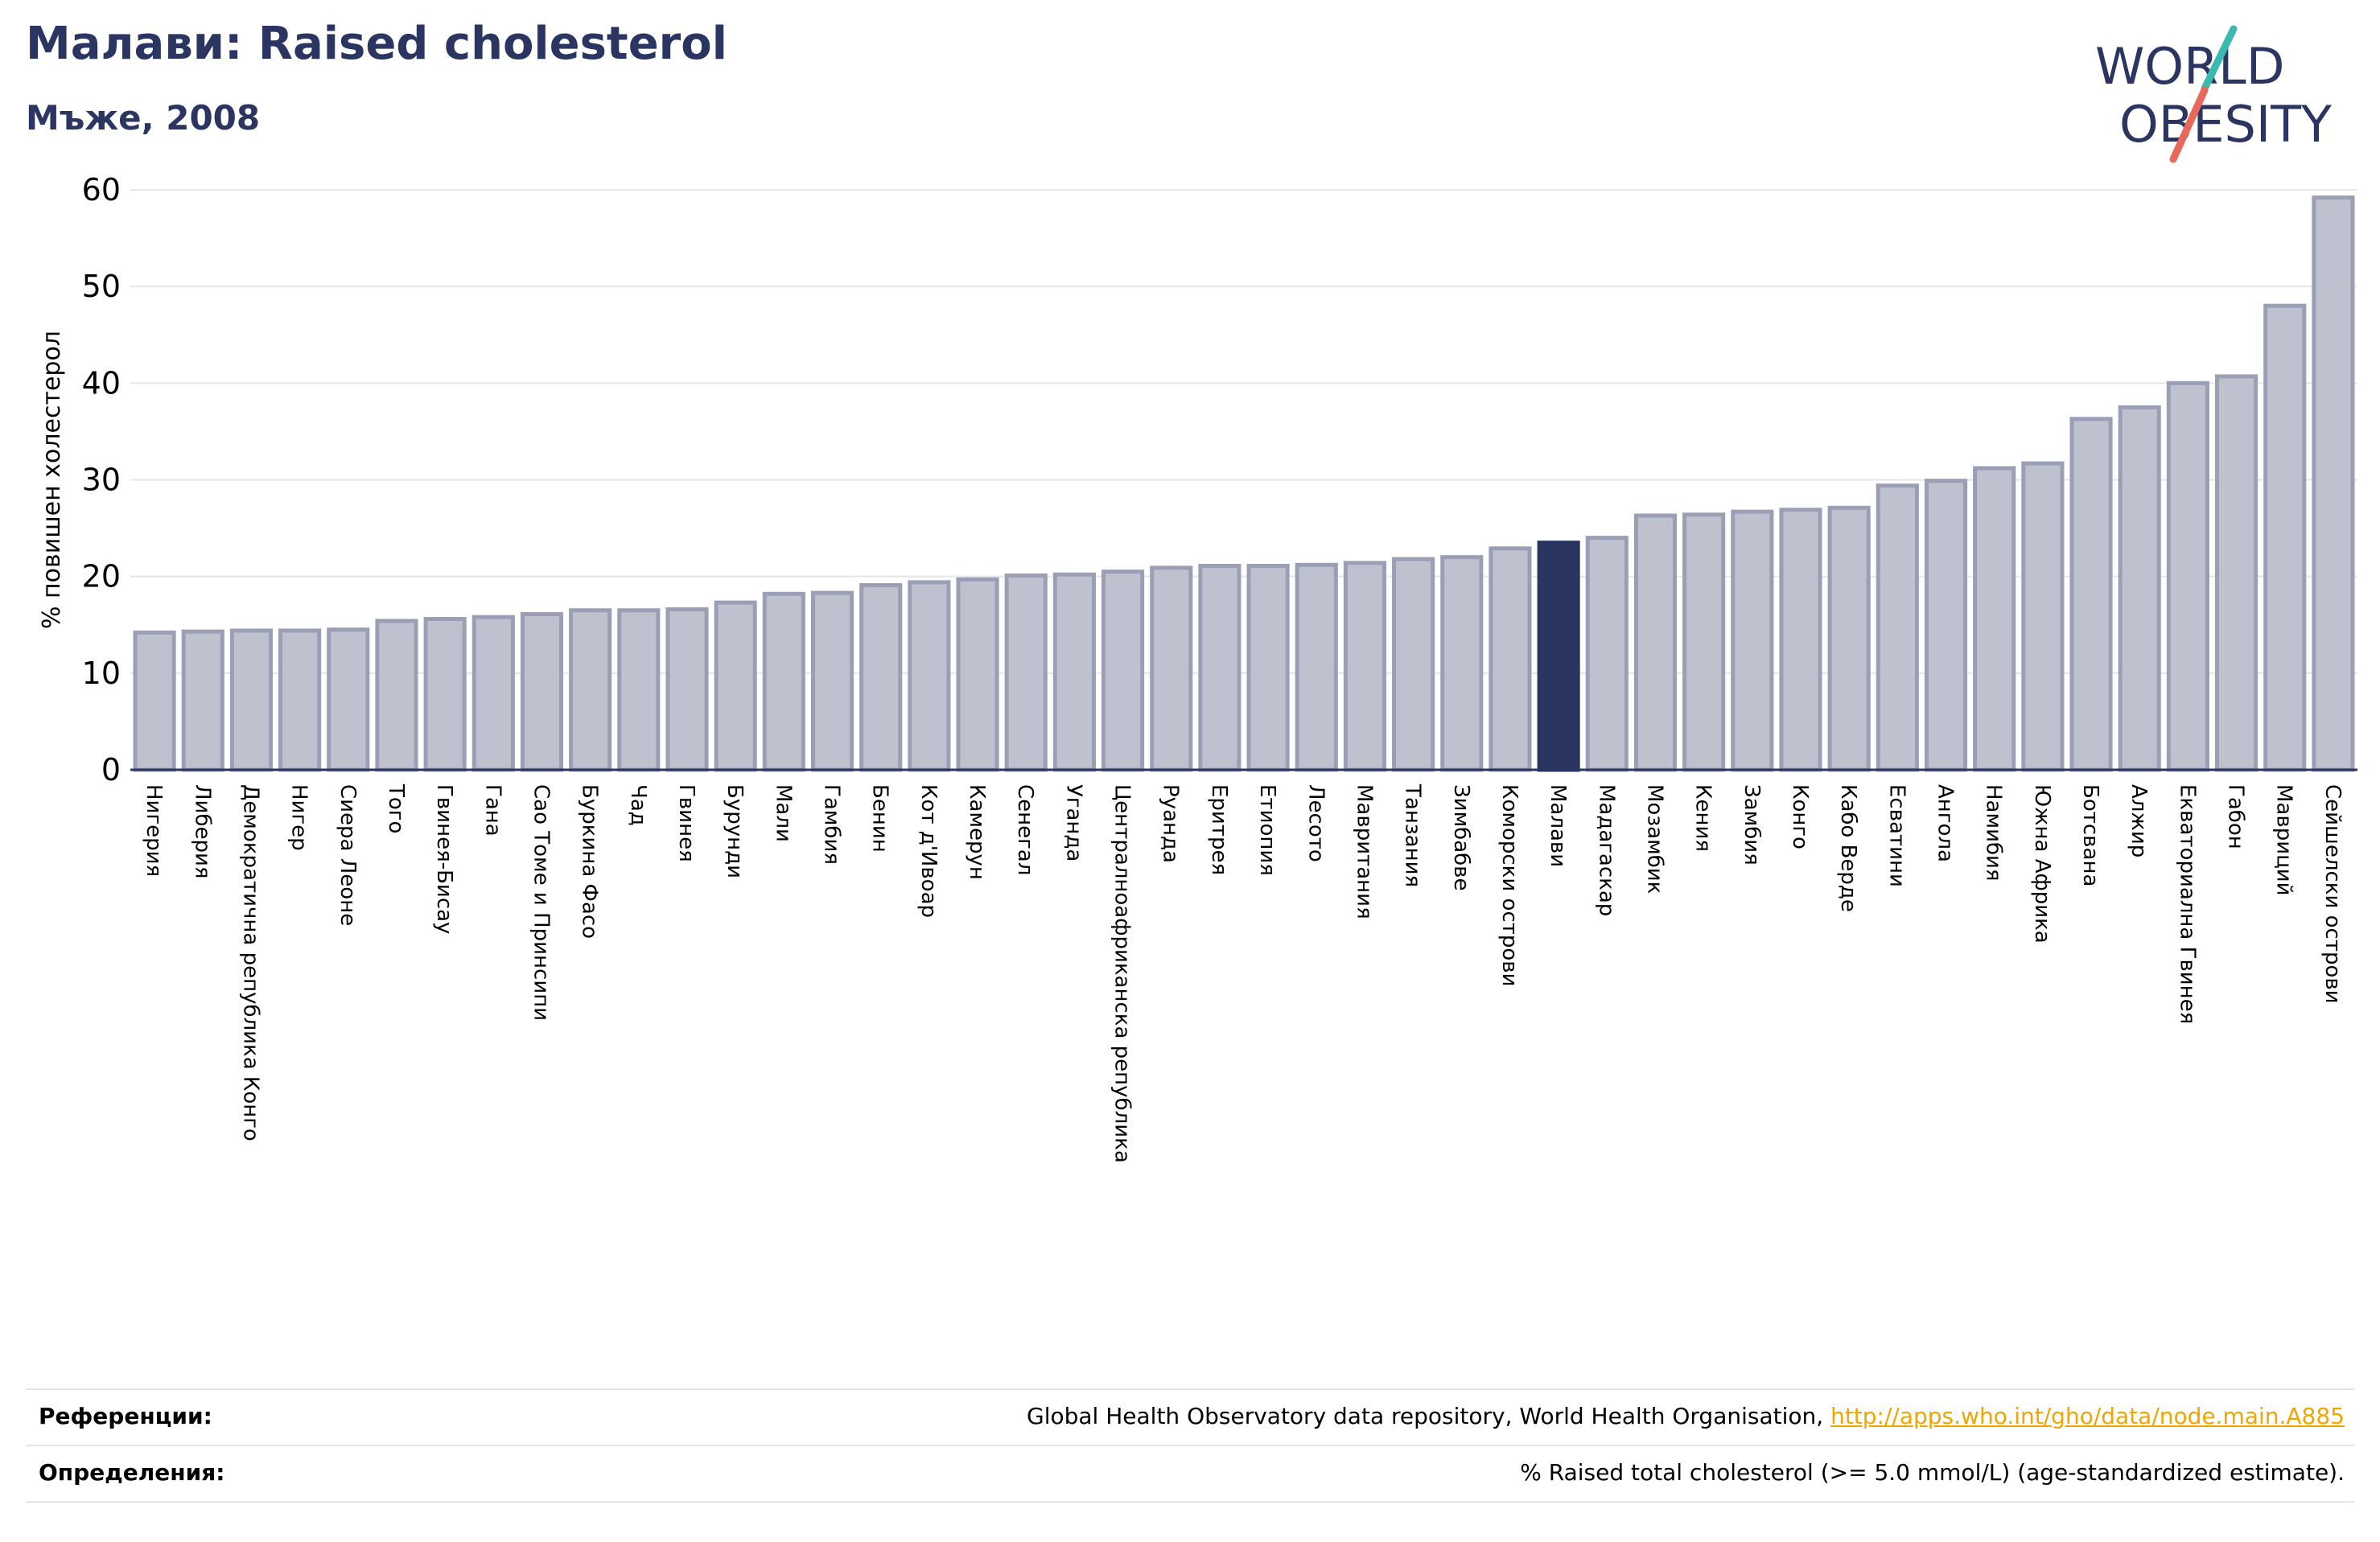  I want to click on x-tick-label: Етиопия, so click(1267, 830).